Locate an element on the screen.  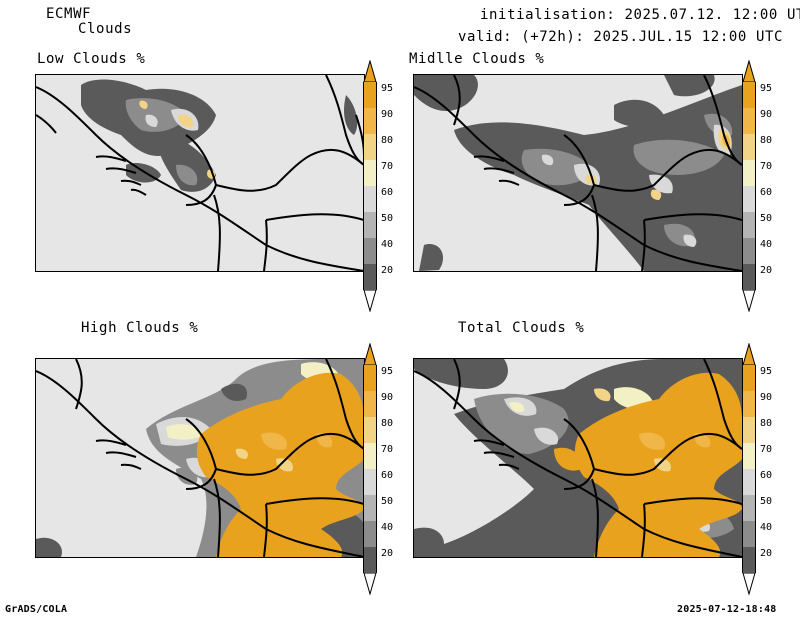
map-high-clouds is located at coordinates (200, 458).